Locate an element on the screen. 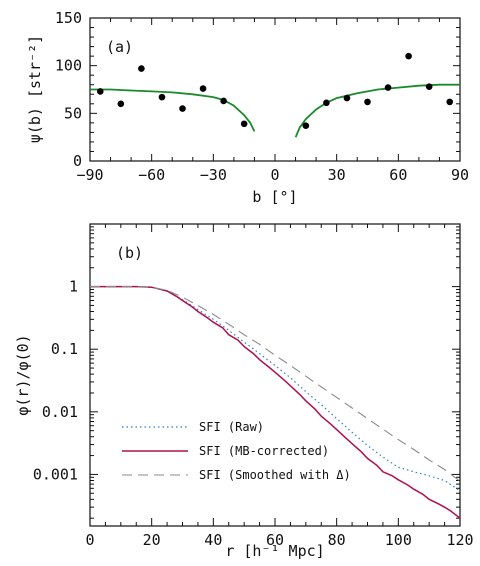 This screenshot has height=566, width=480. panel-b-x-tick-label: 40 is located at coordinates (213, 540).